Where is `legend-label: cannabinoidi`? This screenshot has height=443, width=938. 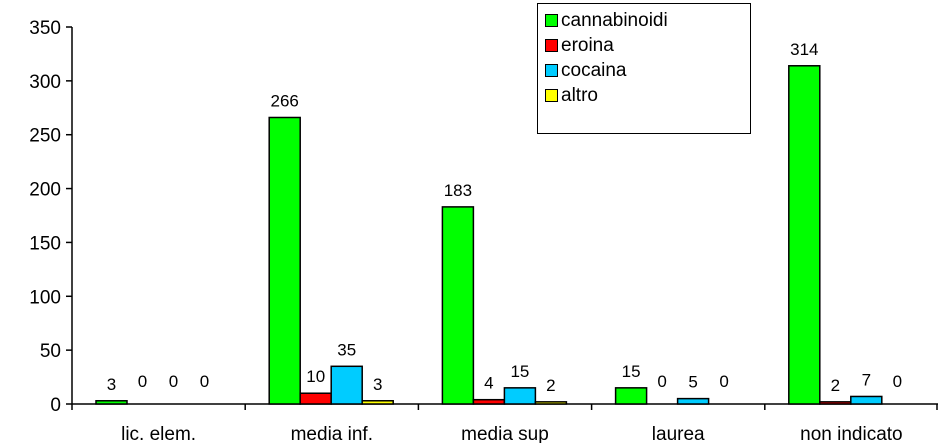
legend-label: cannabinoidi is located at coordinates (614, 20).